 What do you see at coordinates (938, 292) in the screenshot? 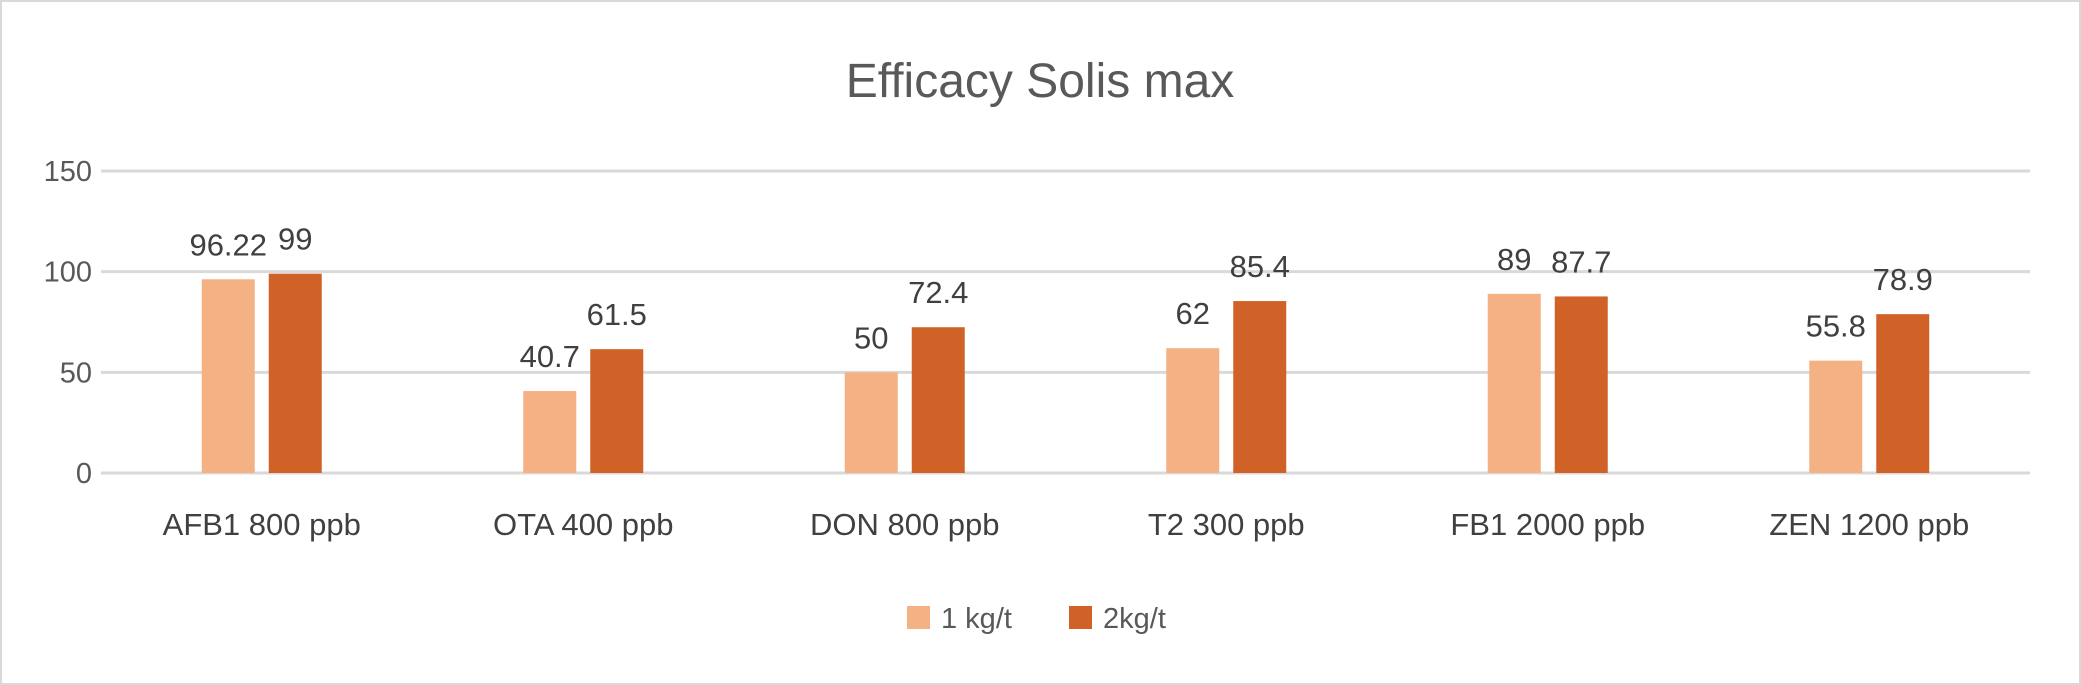
I see `data-label: 72.4` at bounding box center [938, 292].